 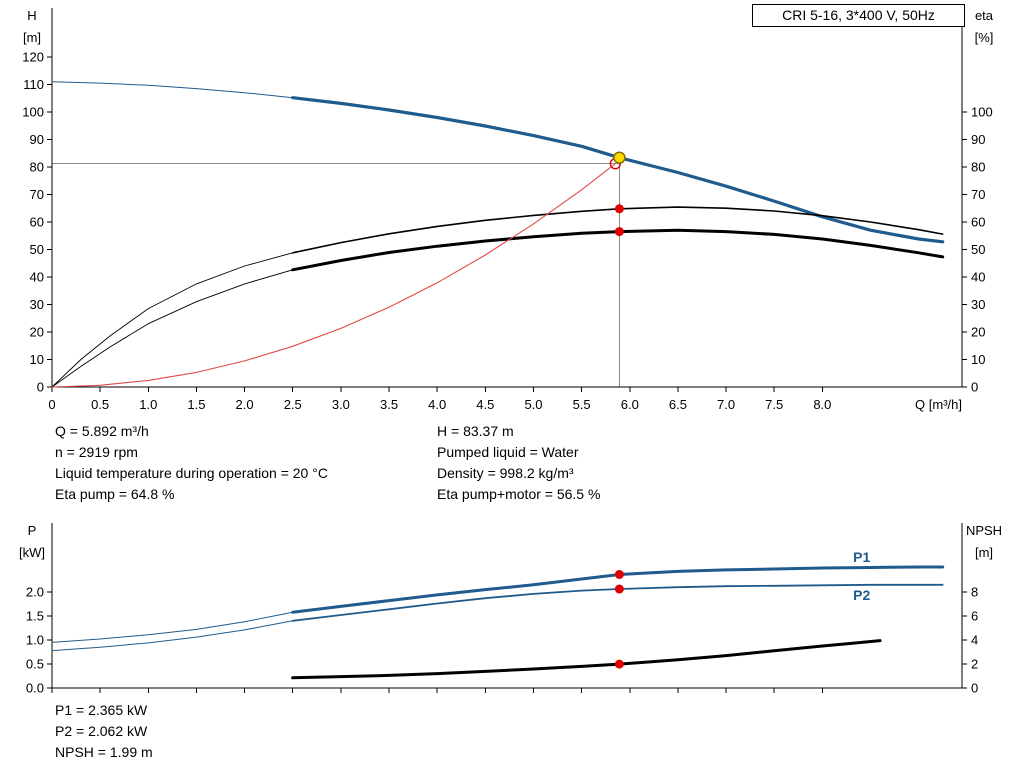 I want to click on readout-density: Density = 998.2 kg/m³, so click(x=505, y=473).